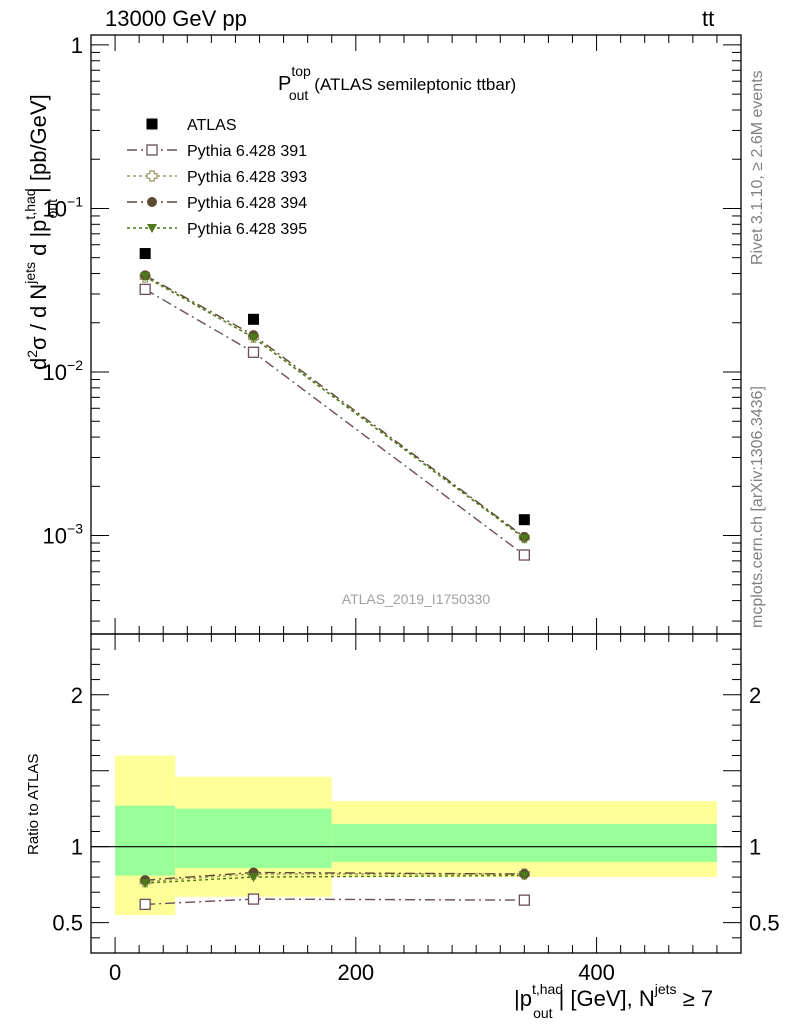  I want to click on series-3-main-line, so click(334, 406).